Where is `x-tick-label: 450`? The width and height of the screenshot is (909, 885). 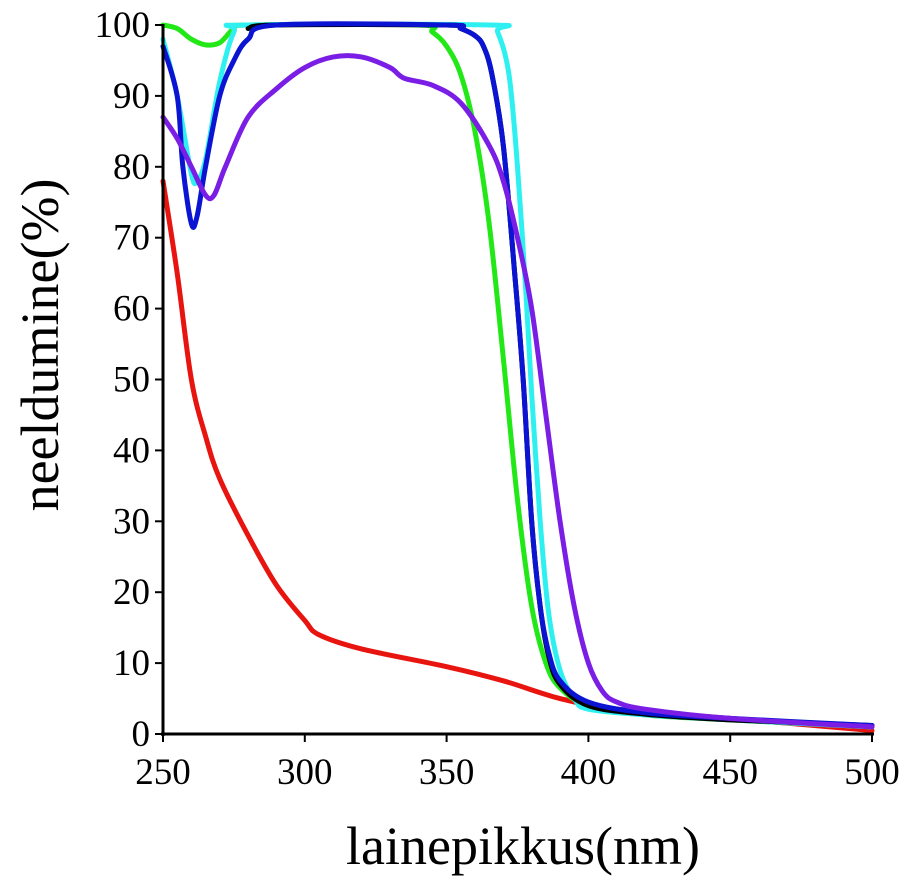 x-tick-label: 450 is located at coordinates (730, 772).